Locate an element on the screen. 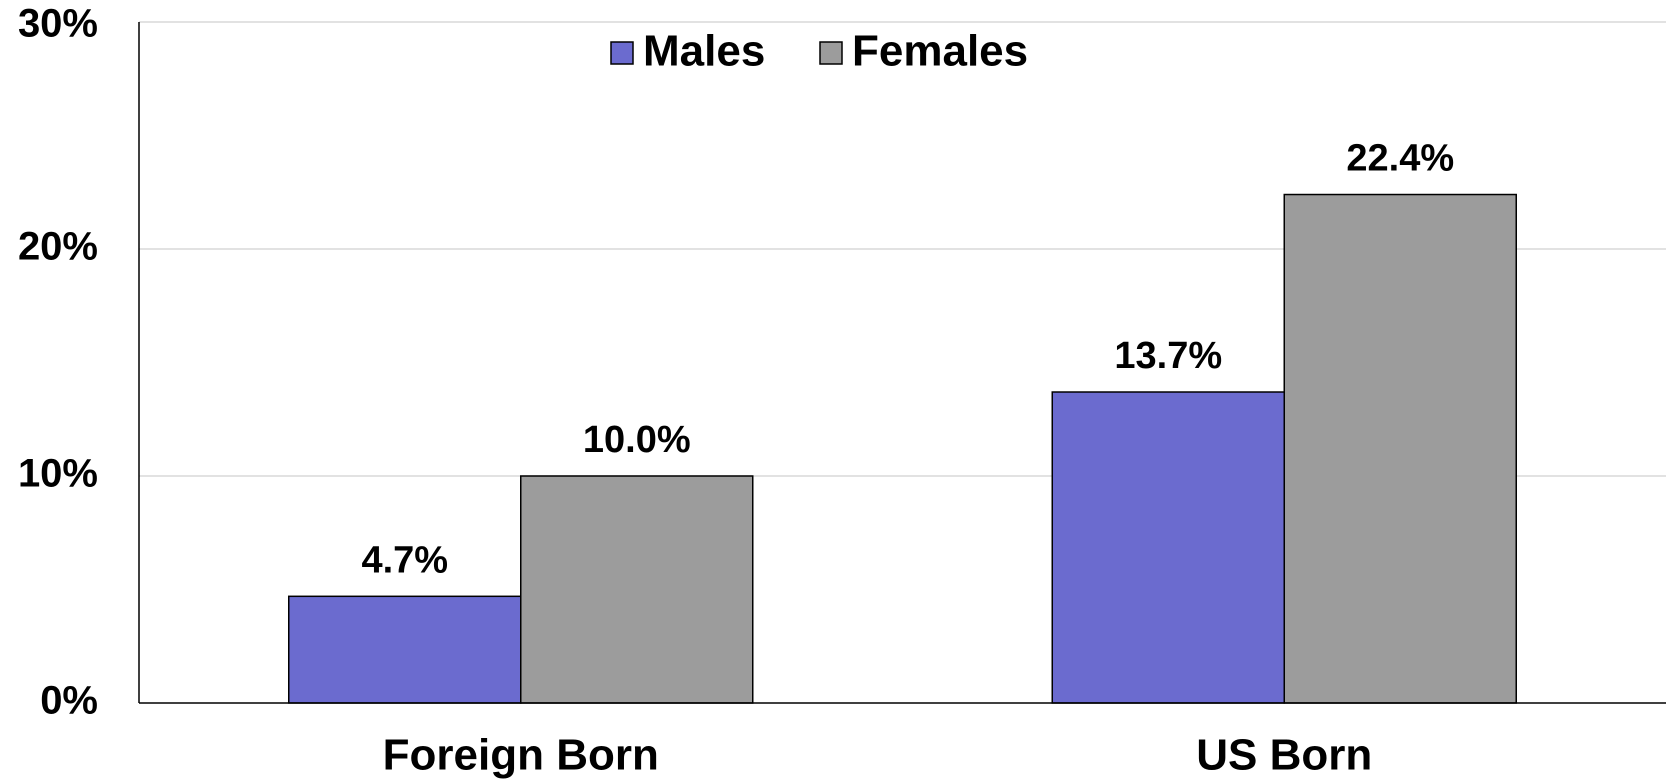 The image size is (1666, 779). data-label: 13.7% is located at coordinates (1168, 356).